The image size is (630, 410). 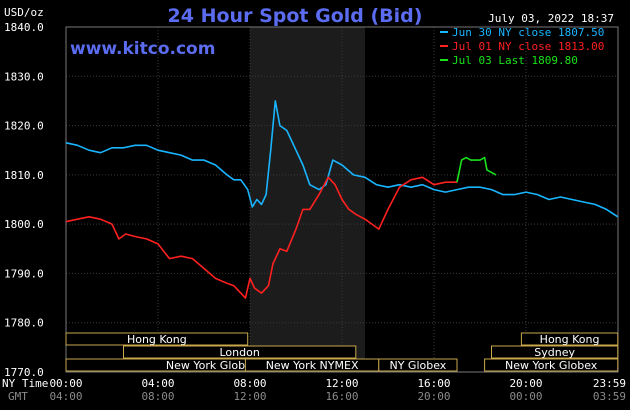 What do you see at coordinates (433, 396) in the screenshot?
I see `x-tick-label-gmt: 20:00` at bounding box center [433, 396].